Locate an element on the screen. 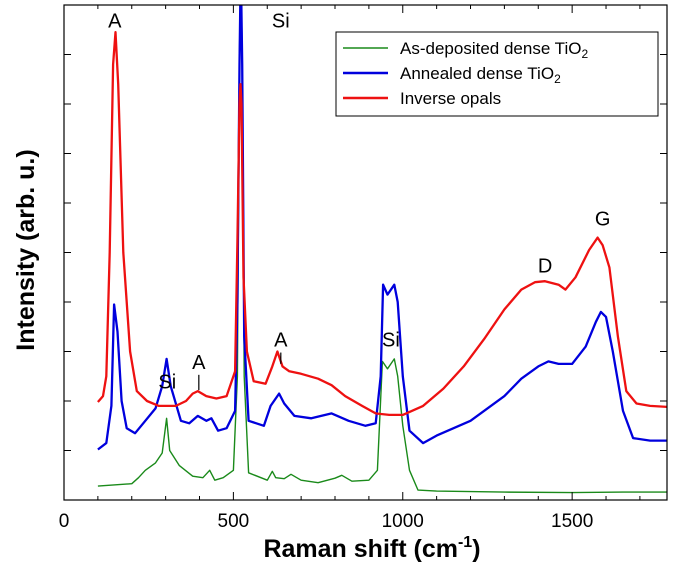  legend-label-inverse-opals: Inverse opals is located at coordinates (450, 98).